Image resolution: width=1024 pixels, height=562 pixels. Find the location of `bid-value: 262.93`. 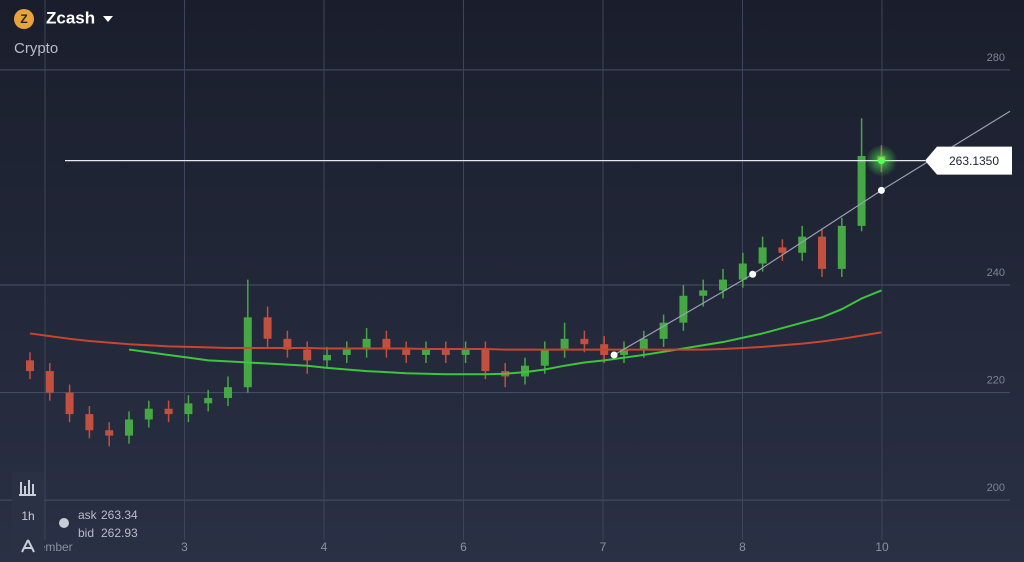

bid-value: 262.93 is located at coordinates (119, 533).